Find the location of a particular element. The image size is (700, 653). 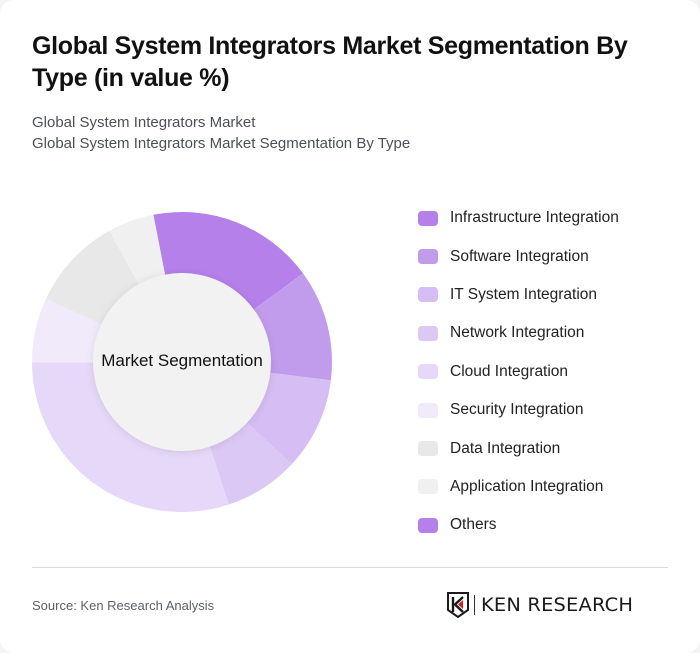

donut-slice-cloud-integration is located at coordinates (130, 437).